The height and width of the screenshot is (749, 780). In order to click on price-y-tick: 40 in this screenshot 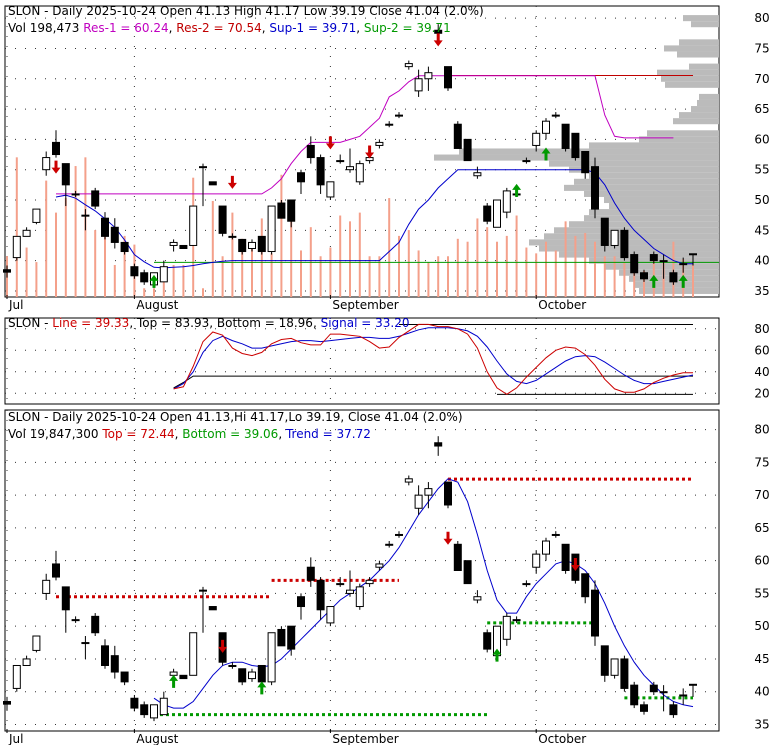, I will do `click(761, 261)`.